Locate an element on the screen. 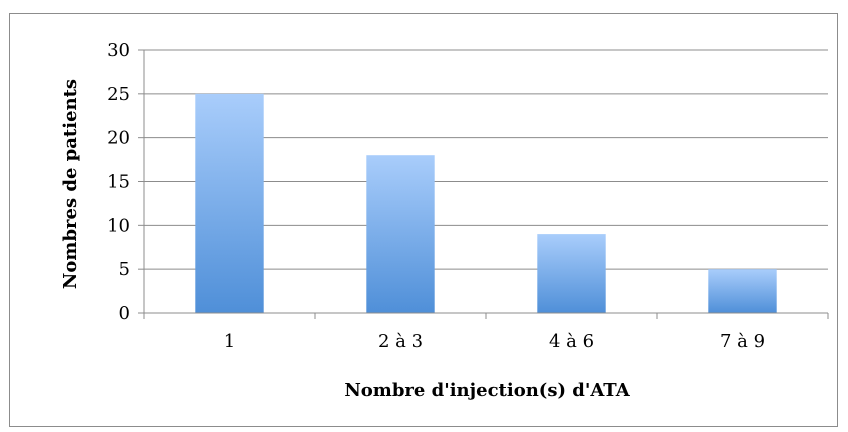  y-tick-label: 10 is located at coordinates (118, 225).